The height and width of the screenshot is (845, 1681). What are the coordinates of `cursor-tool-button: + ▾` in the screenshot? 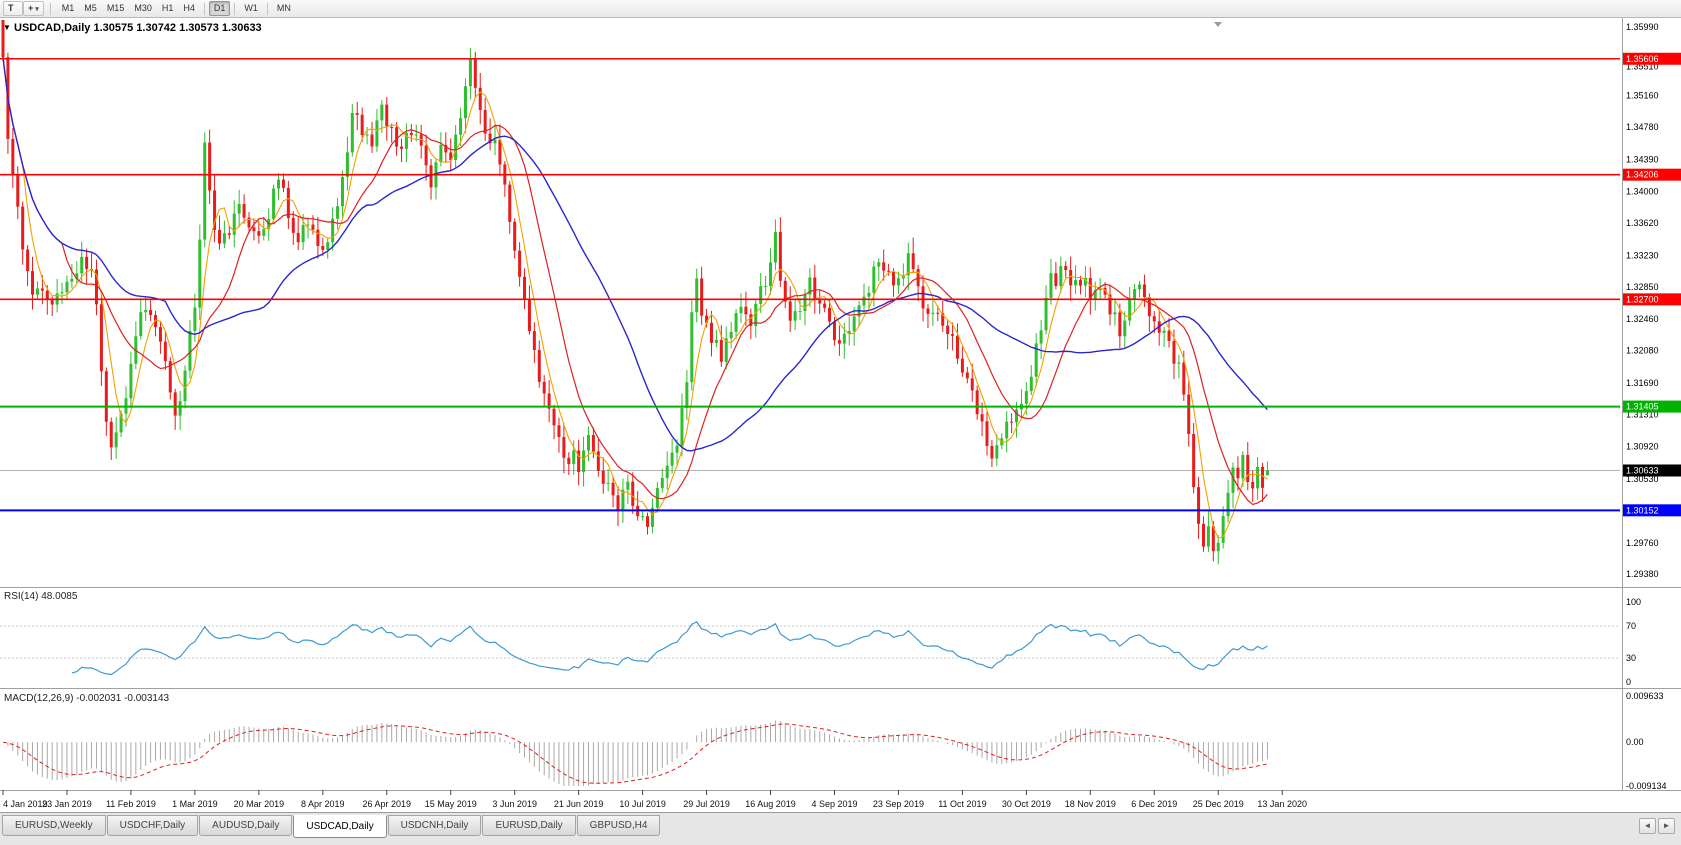 It's located at (33, 8).